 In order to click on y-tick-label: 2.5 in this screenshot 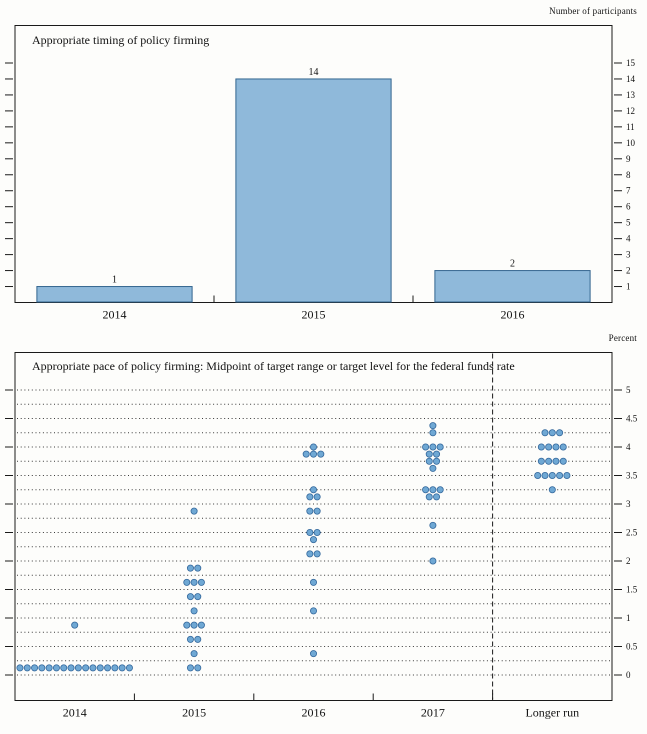, I will do `click(632, 533)`.